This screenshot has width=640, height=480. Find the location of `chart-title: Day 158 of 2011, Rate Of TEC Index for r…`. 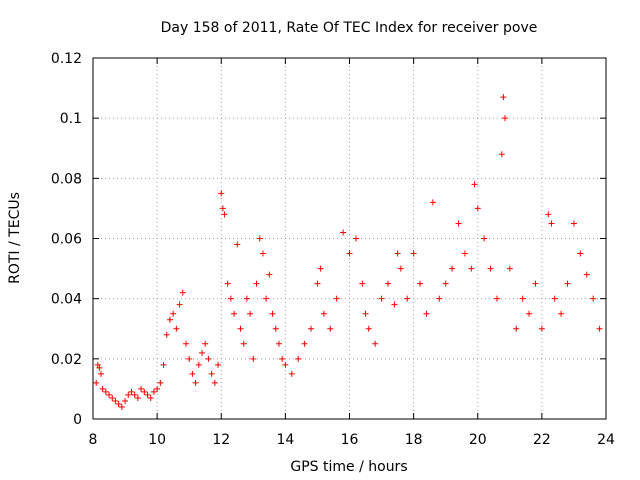

chart-title: Day 158 of 2011, Rate Of TEC Index for r… is located at coordinates (349, 28).